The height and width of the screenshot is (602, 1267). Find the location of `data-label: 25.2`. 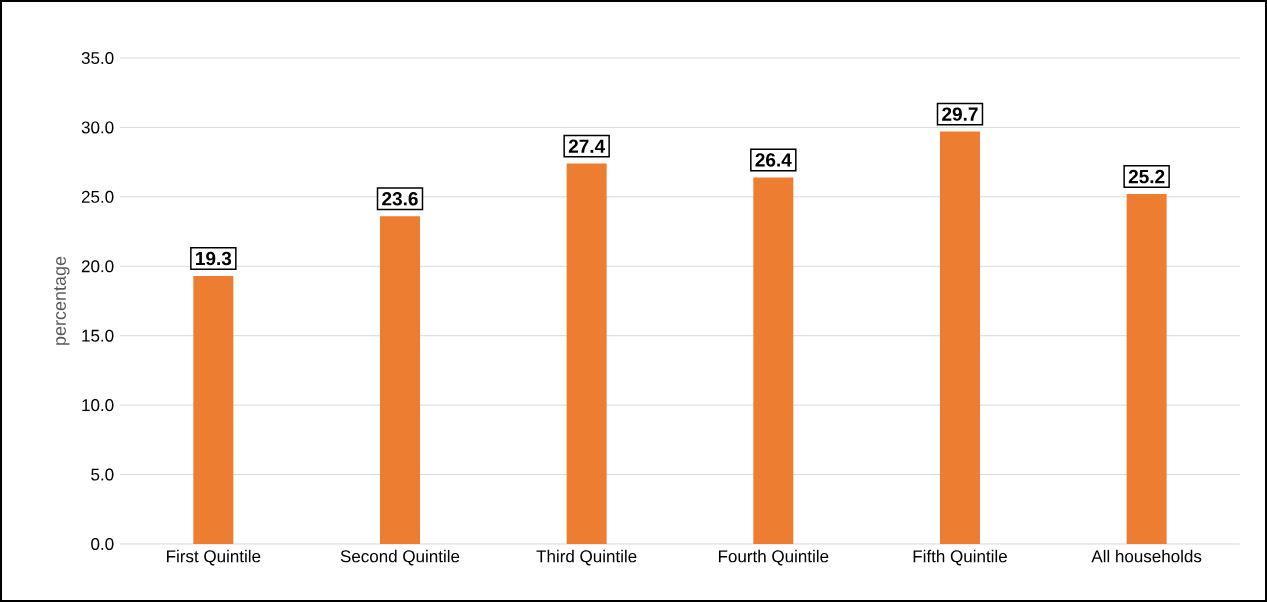

data-label: 25.2 is located at coordinates (1146, 176).